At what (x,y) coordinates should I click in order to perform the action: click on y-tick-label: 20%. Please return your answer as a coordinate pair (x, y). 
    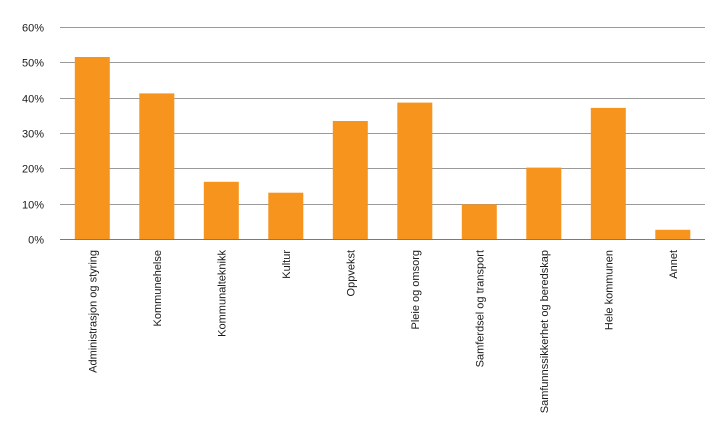
    Looking at the image, I should click on (33, 170).